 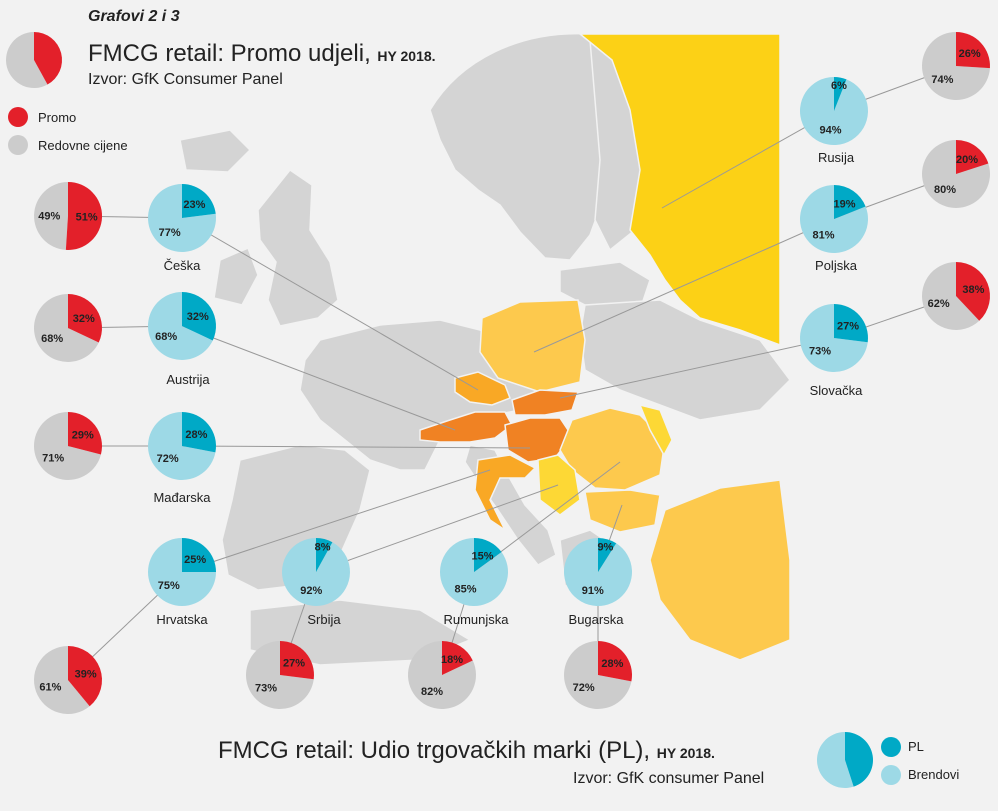 What do you see at coordinates (57, 117) in the screenshot?
I see `legend-promo-label: Promo` at bounding box center [57, 117].